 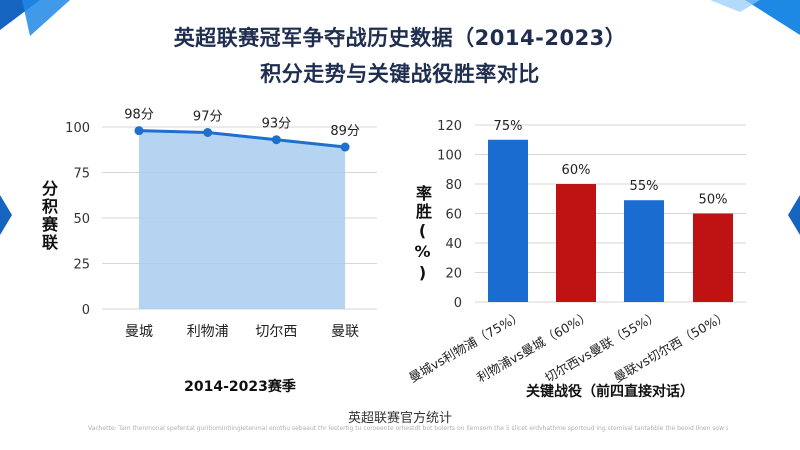 What do you see at coordinates (139, 115) in the screenshot?
I see `data-label: 98分` at bounding box center [139, 115].